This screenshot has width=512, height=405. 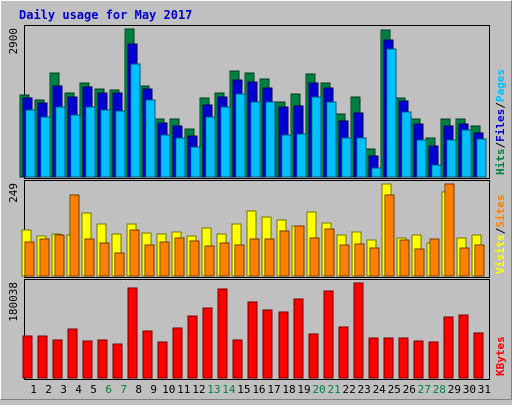 What do you see at coordinates (13, 302) in the screenshot?
I see `panel-3-scale-label: 180038` at bounding box center [13, 302].